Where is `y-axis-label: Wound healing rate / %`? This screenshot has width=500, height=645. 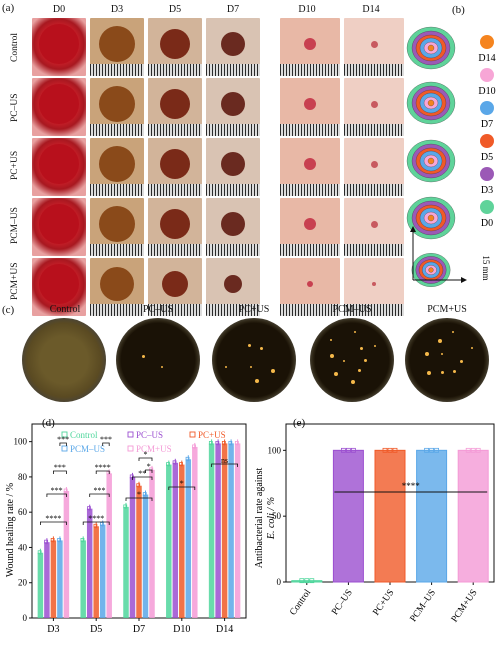
y-axis-label: Wound healing rate / % is located at coordinates (10, 530).